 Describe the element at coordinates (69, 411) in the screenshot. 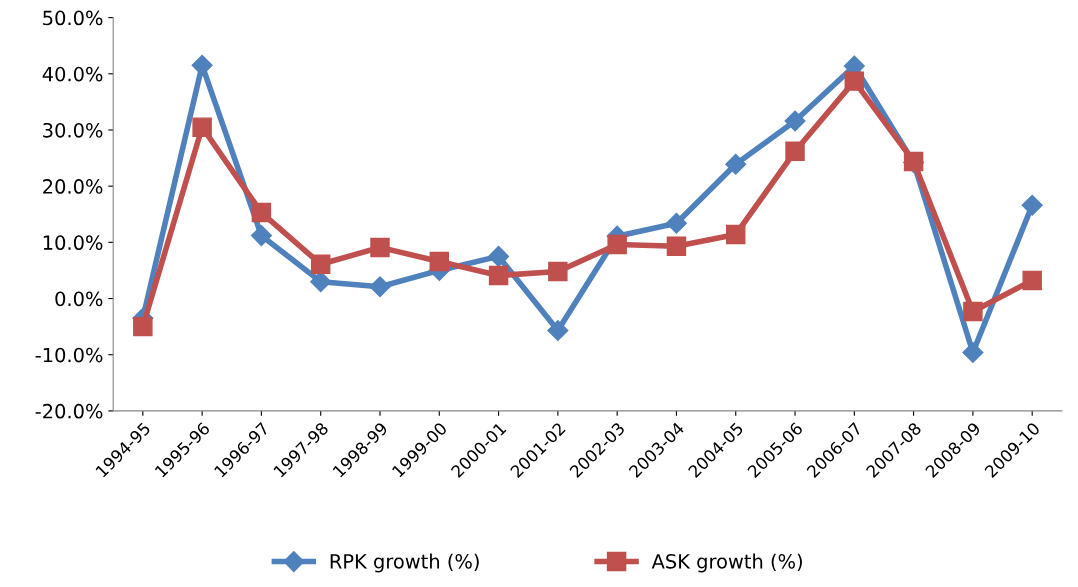

I see `y-tick-label: -20.0%` at that location.